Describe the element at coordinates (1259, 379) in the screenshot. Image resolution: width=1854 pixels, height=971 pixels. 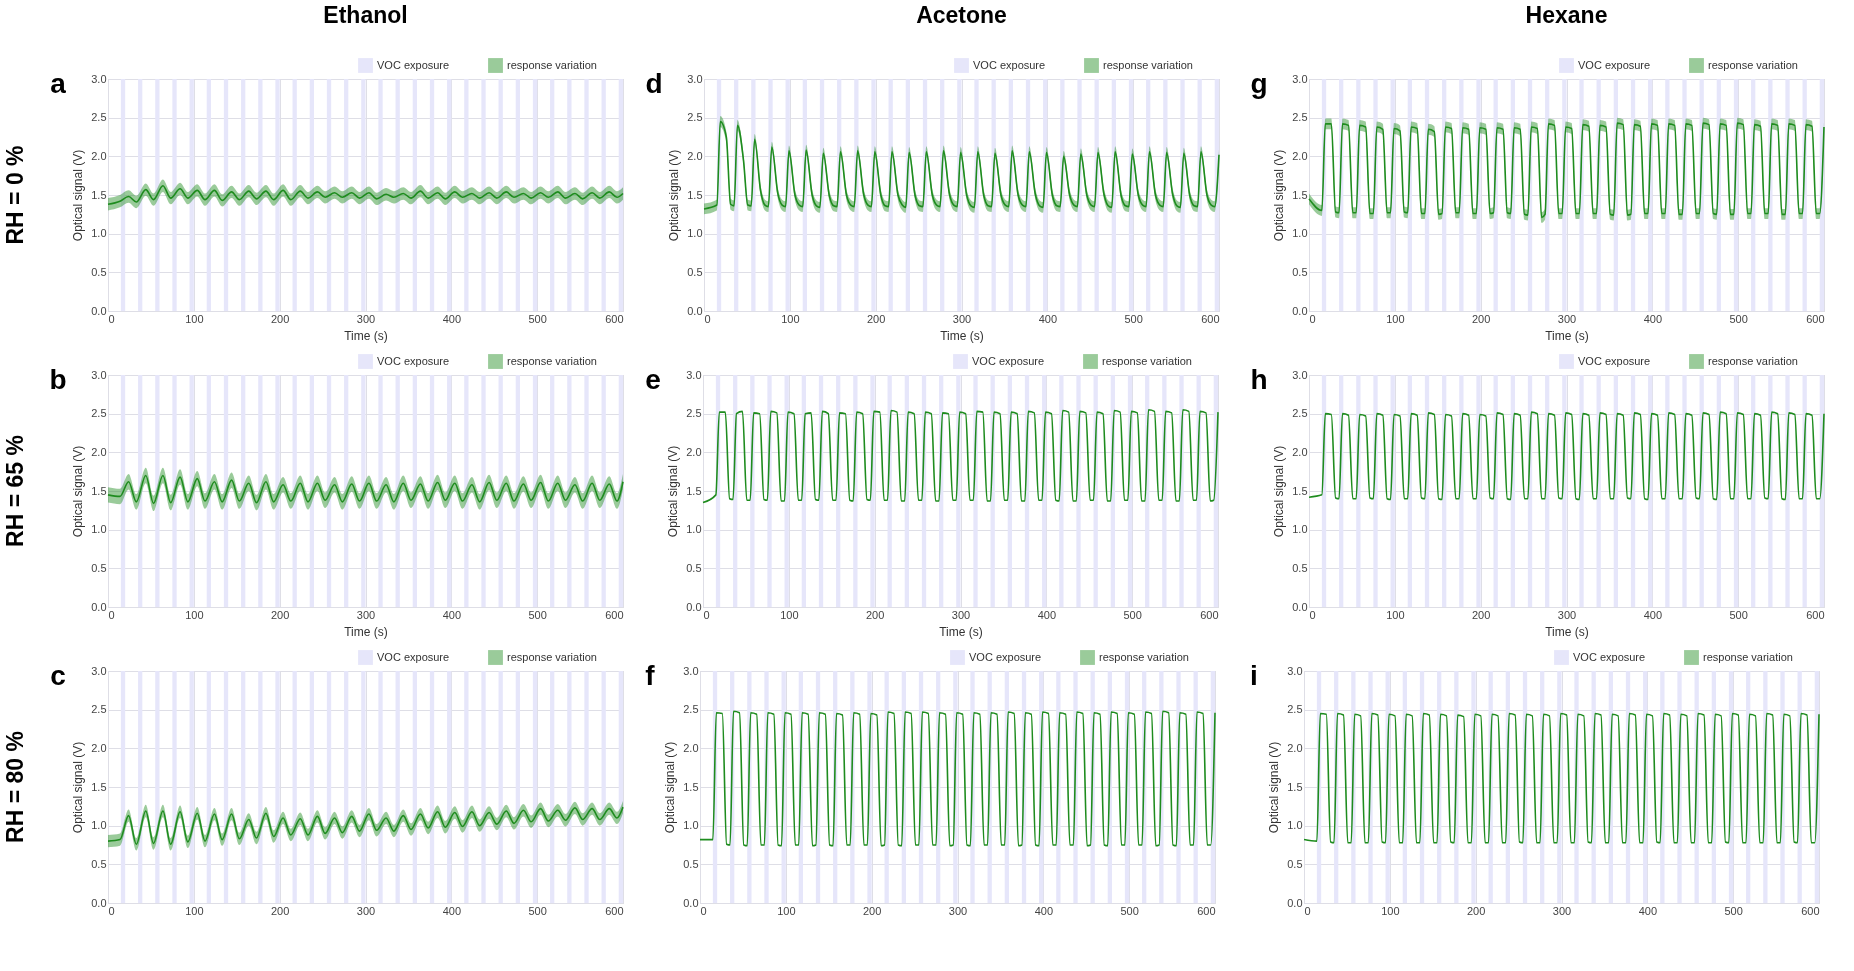
I see `text: h` at that location.